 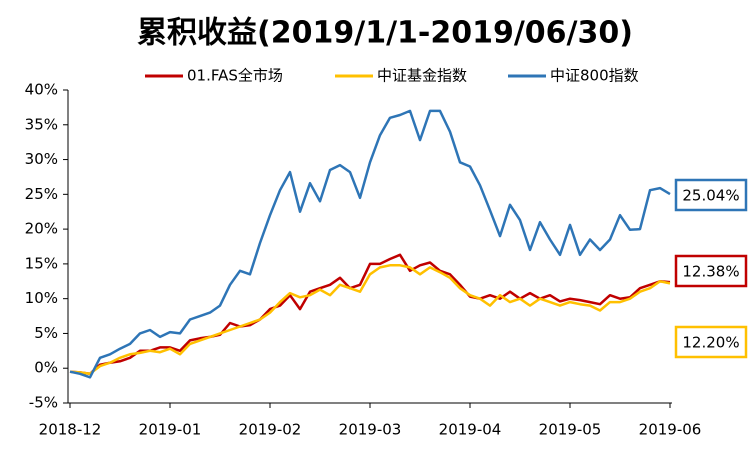 What do you see at coordinates (422, 76) in the screenshot?
I see `legend-label: 中证基金指数` at bounding box center [422, 76].